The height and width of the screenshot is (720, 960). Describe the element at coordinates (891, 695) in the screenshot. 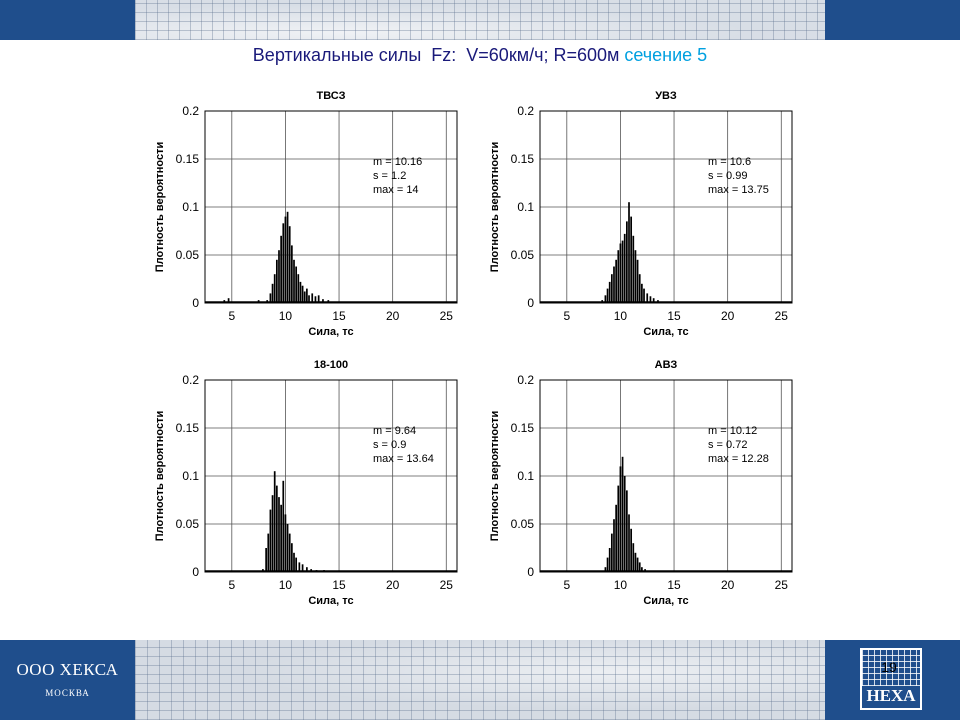

I see `logo-text: HEXA` at that location.